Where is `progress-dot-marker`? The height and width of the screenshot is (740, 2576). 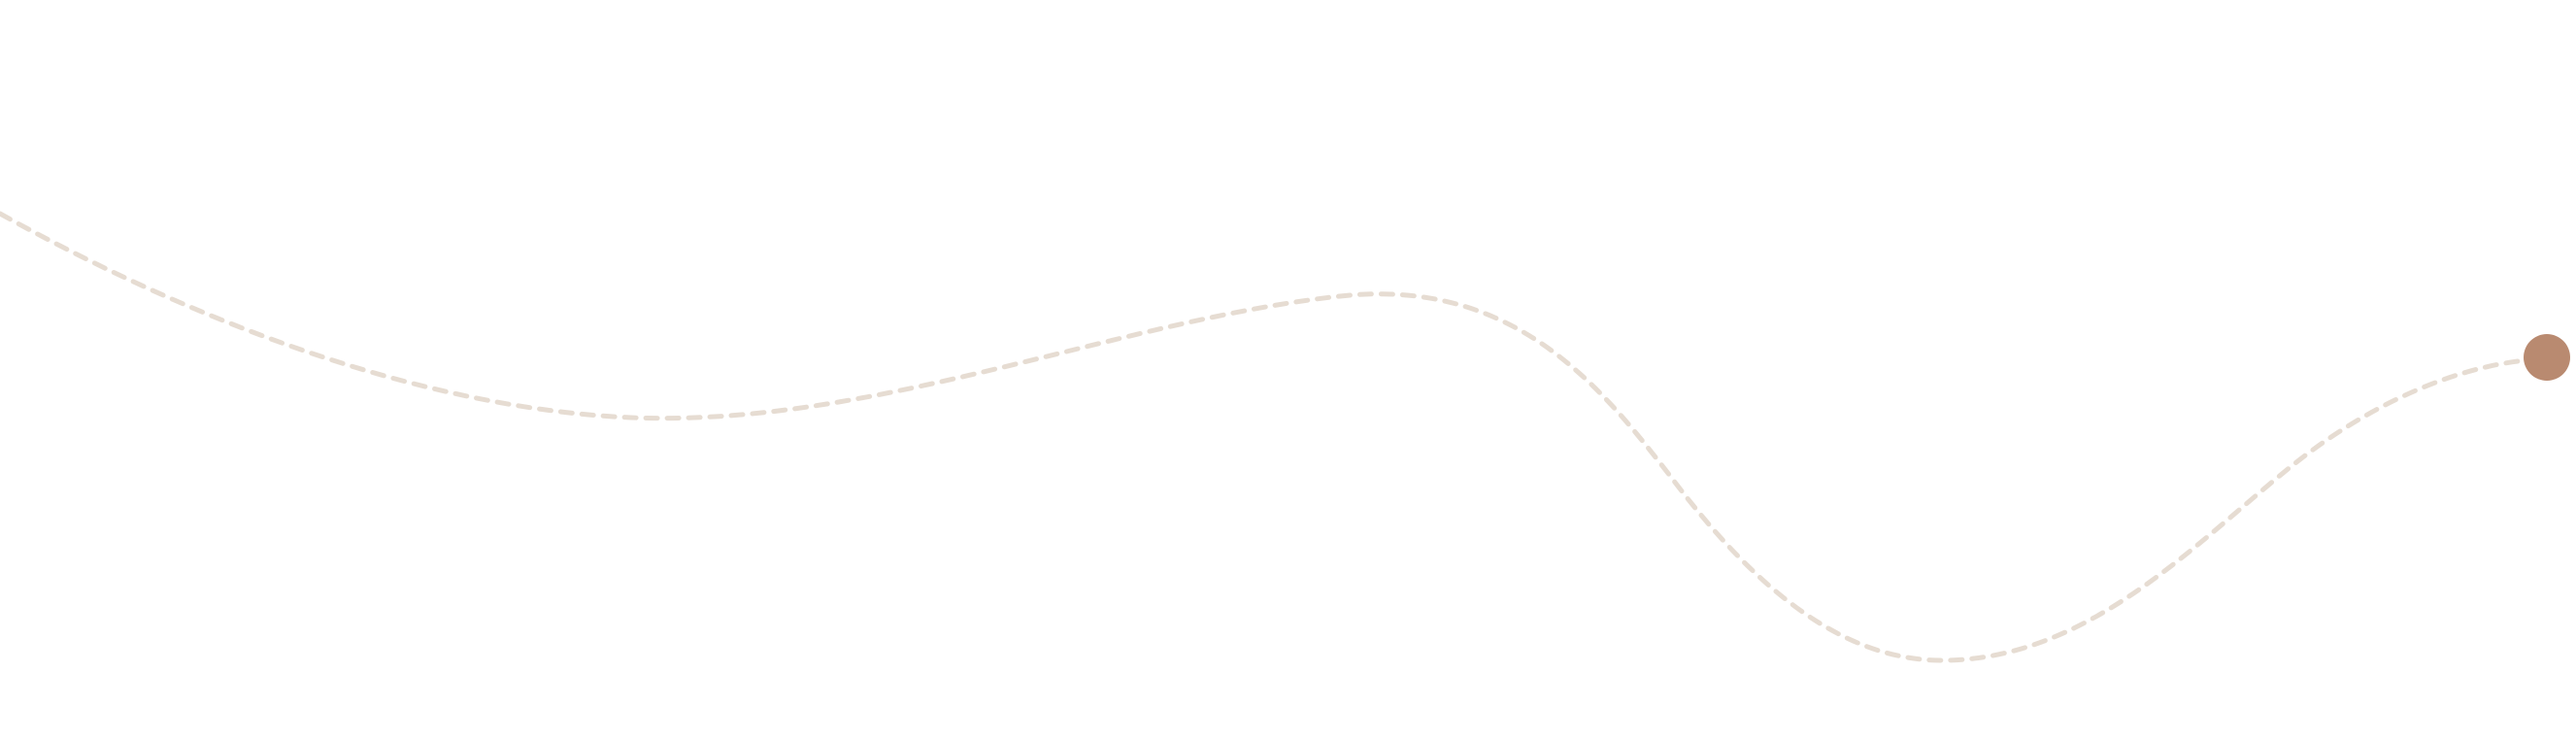
progress-dot-marker is located at coordinates (2547, 357).